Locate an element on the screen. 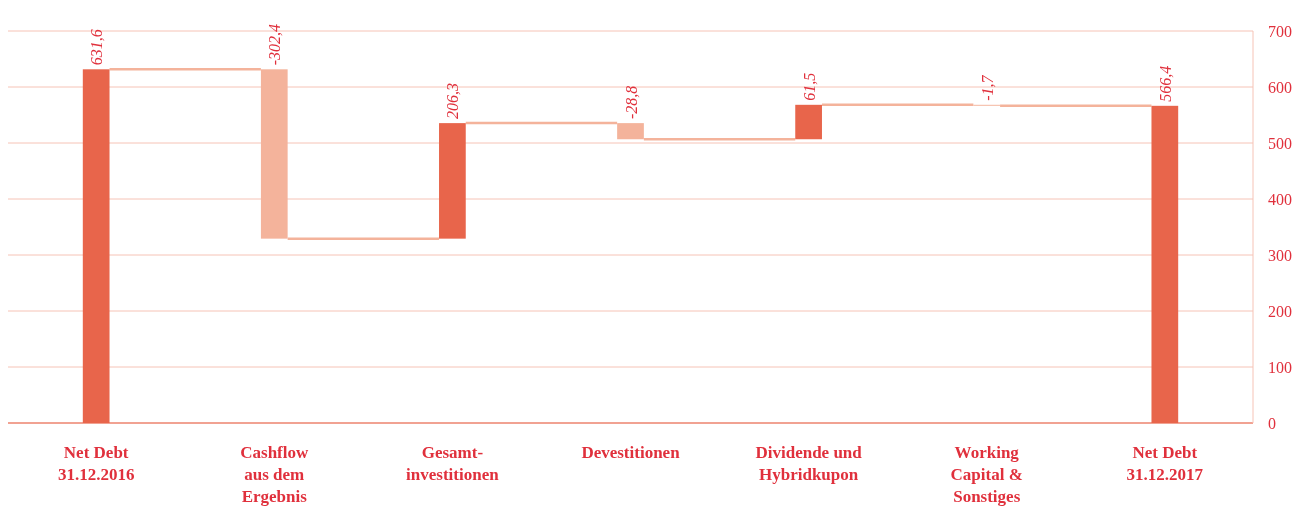  x-tick-label: Working Capital & Sonstiges is located at coordinates (986, 474).